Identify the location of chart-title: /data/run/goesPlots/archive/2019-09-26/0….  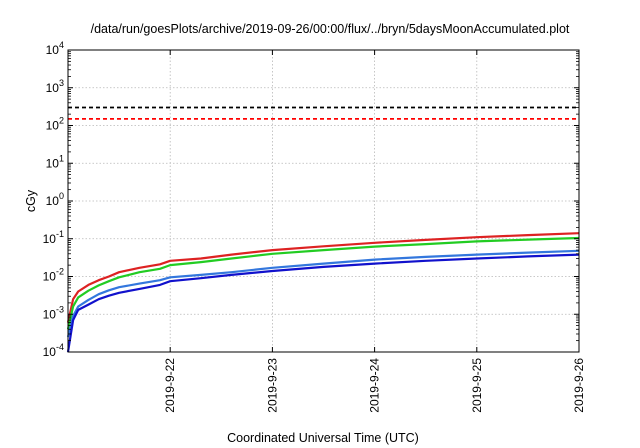
(330, 29).